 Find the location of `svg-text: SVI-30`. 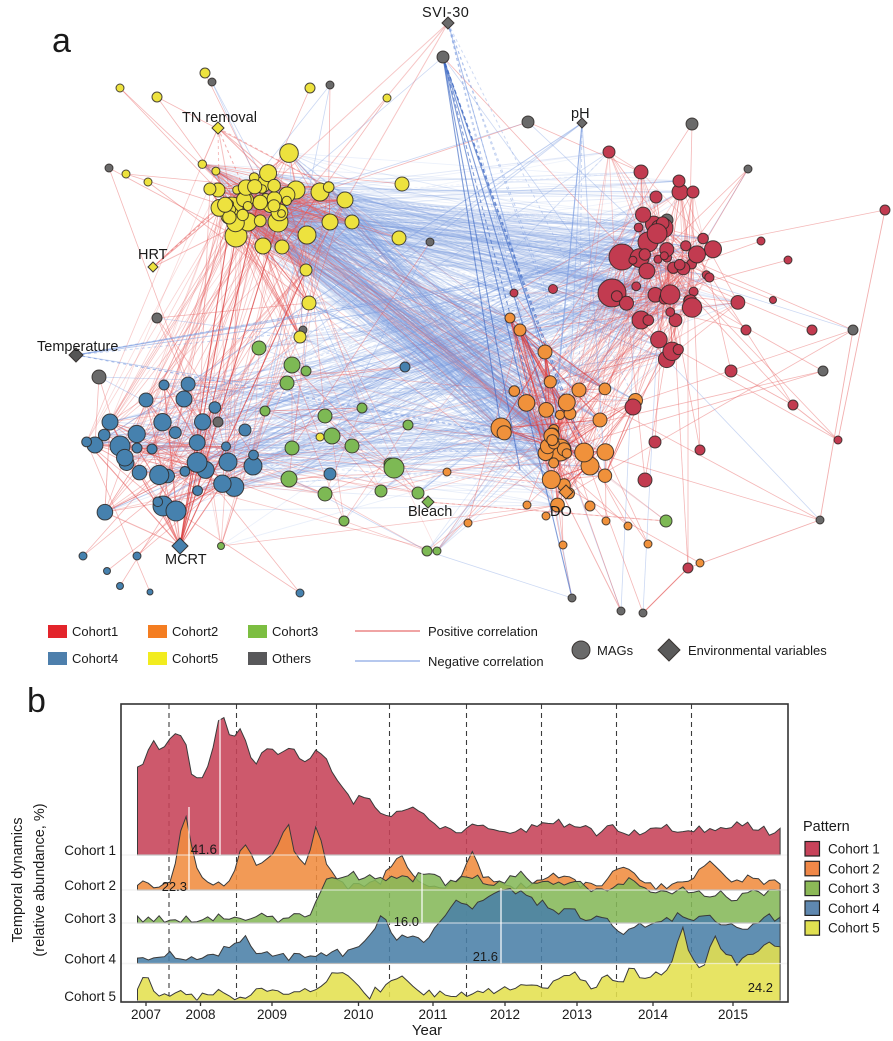

svg-text: SVI-30 is located at coordinates (445, 13).